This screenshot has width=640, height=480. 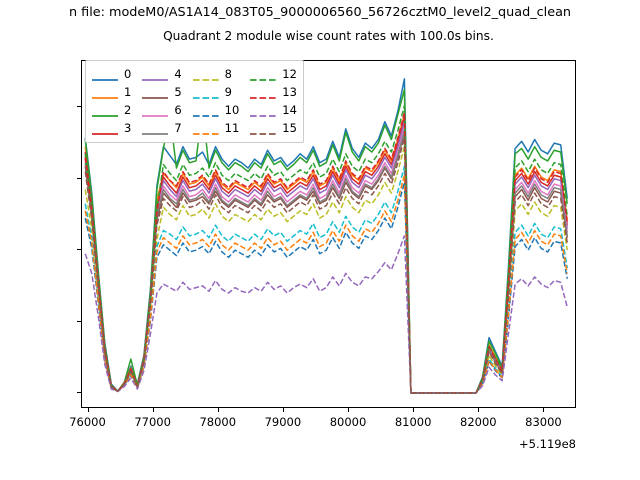 I want to click on legend-box: 0 4 8 12 1 5 9 13 2 6 10 14 3 7 11 15, so click(x=194, y=101).